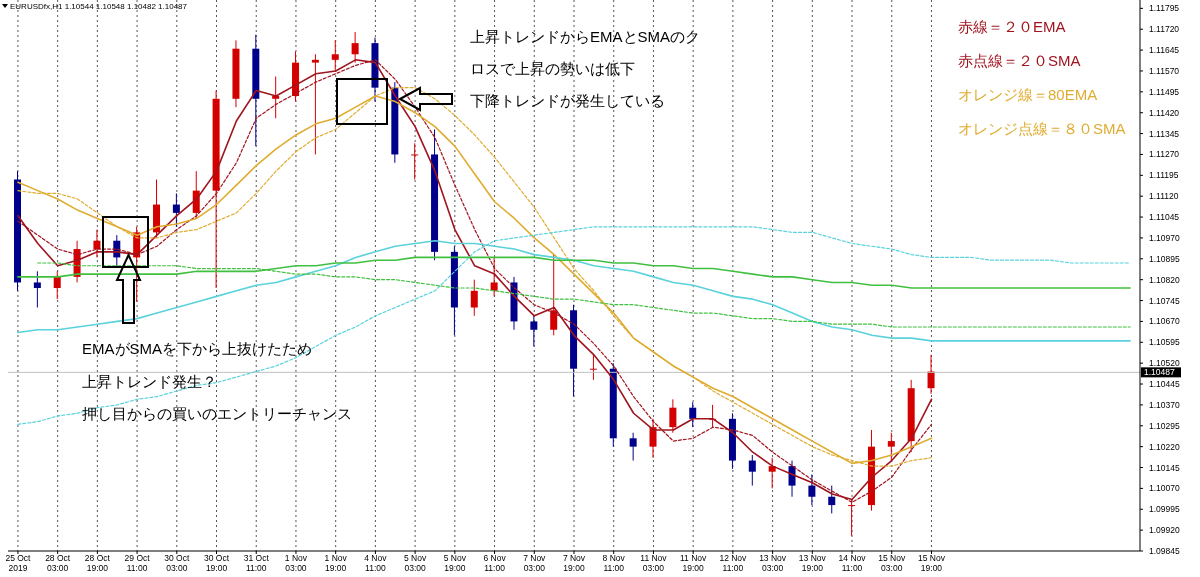  Describe the element at coordinates (1164, 425) in the screenshot. I see `y-tick-label: 1.10295` at that location.